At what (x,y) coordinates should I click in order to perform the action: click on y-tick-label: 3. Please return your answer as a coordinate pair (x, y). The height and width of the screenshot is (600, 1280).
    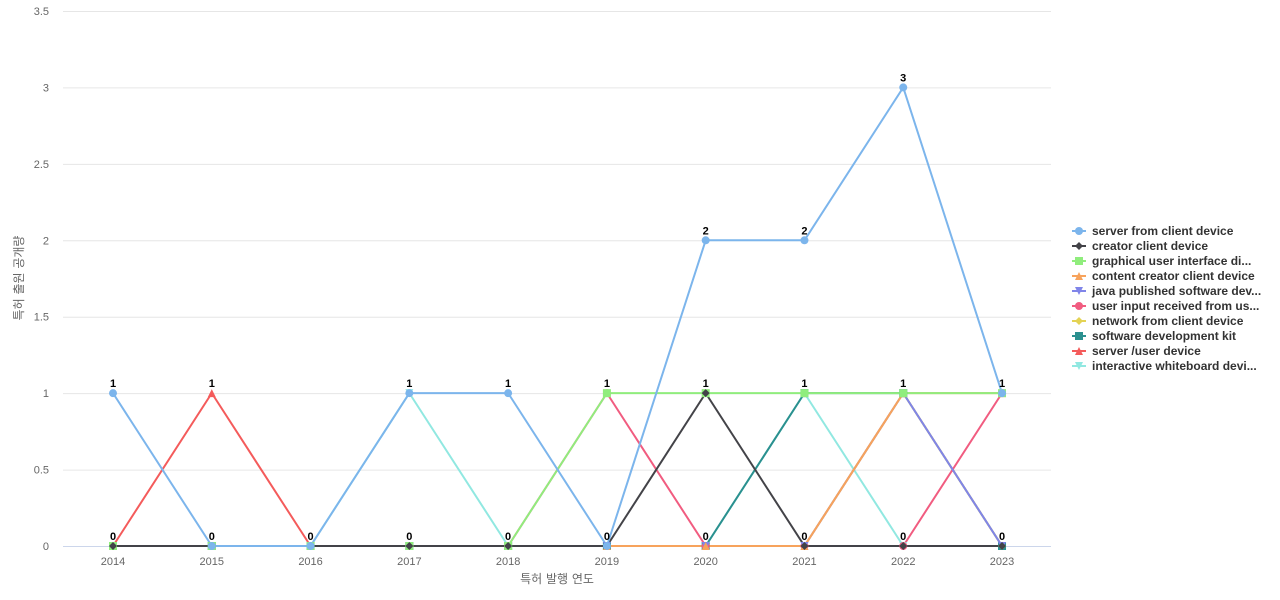
    Looking at the image, I should click on (46, 88).